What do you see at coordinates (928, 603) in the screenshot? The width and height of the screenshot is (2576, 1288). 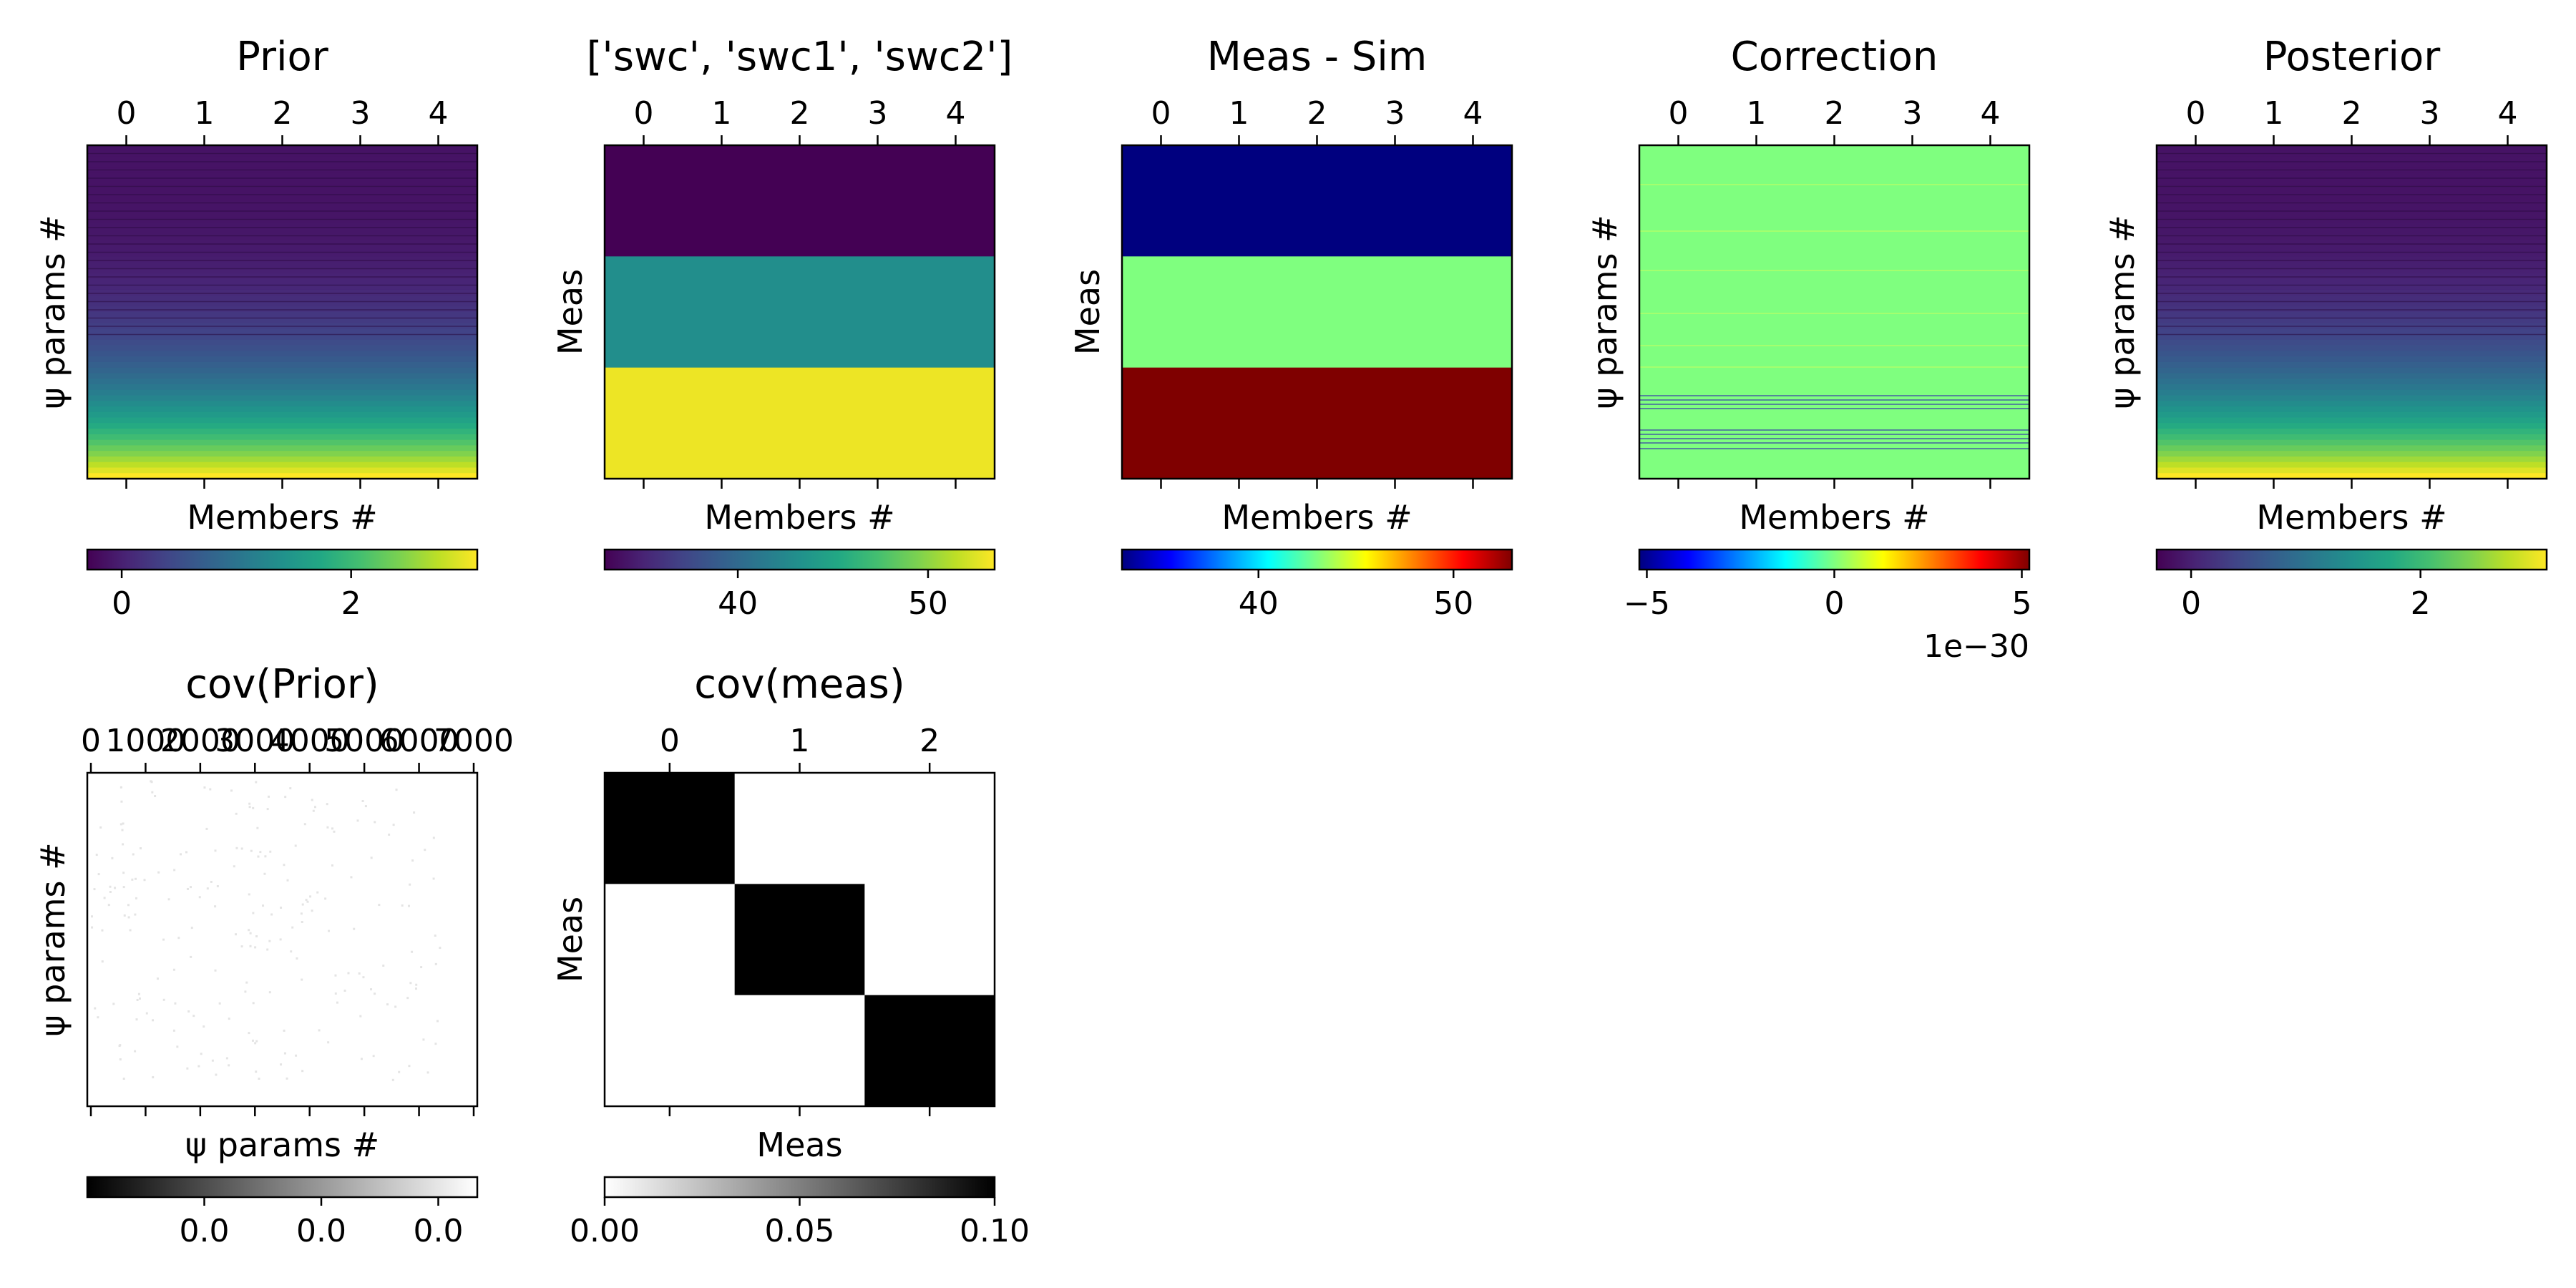 I see `colorbar-tick-label: 50` at bounding box center [928, 603].